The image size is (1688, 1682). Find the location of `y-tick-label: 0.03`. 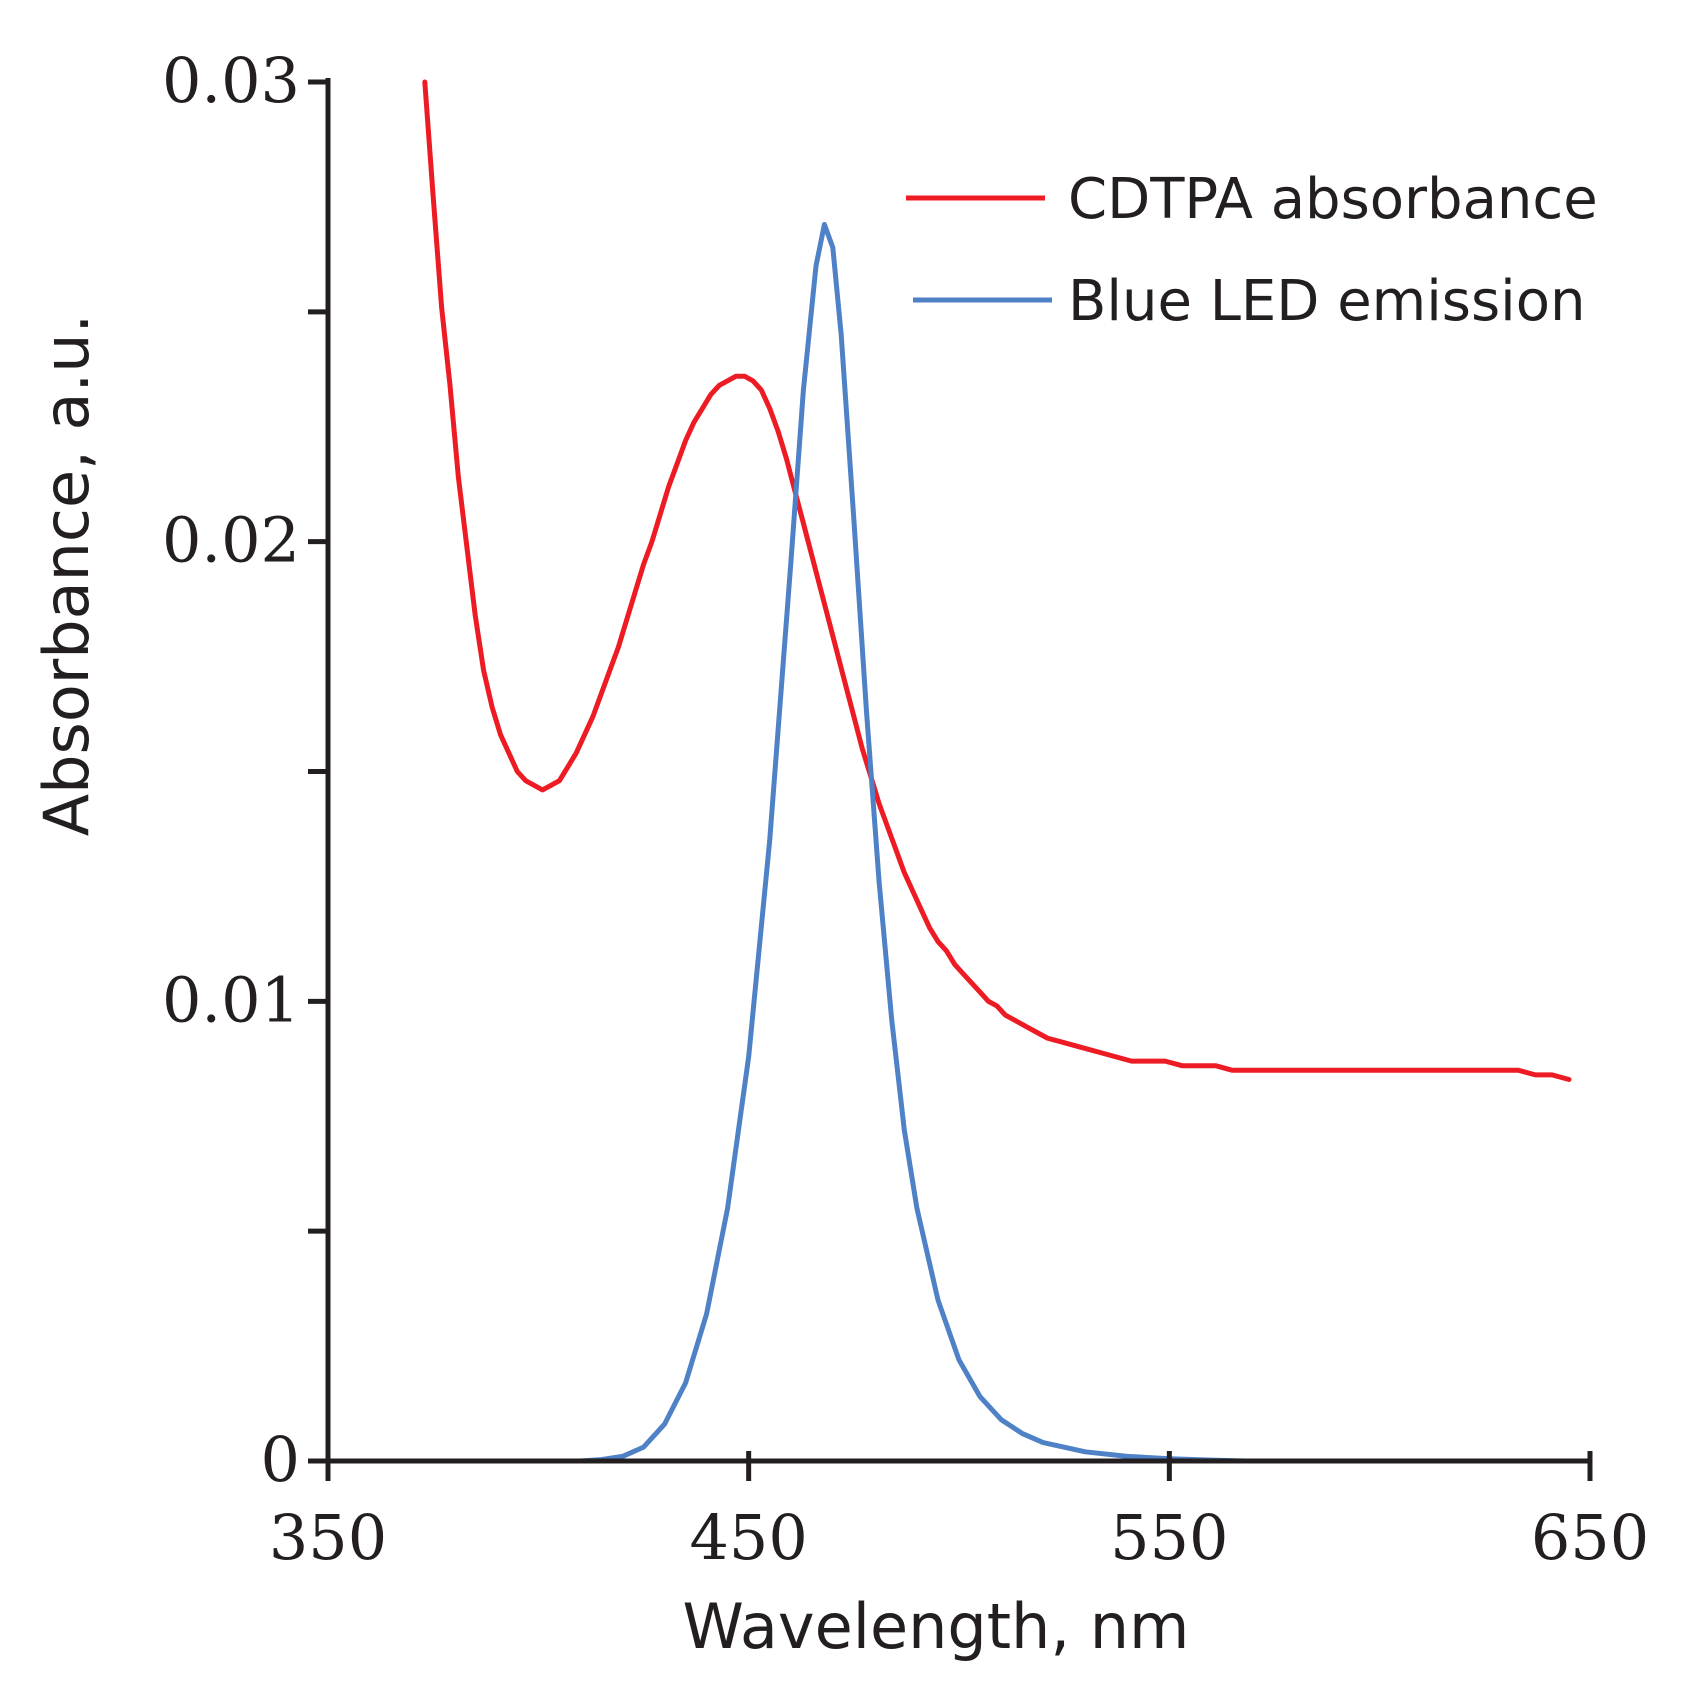

y-tick-label: 0.03 is located at coordinates (231, 80).